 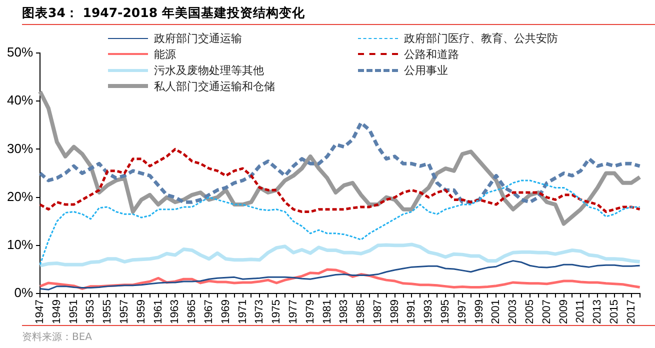 What do you see at coordinates (24, 292) in the screenshot?
I see `y-tick-label: 0%` at bounding box center [24, 292].